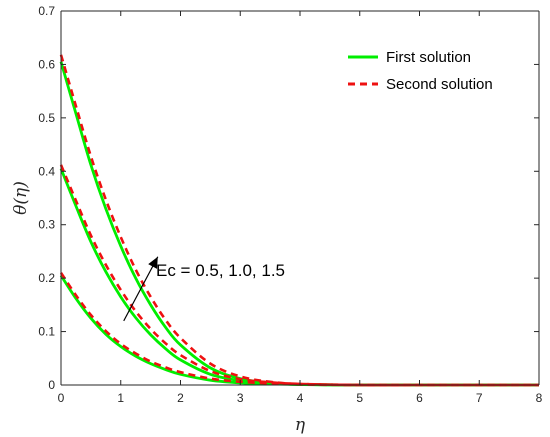 The image size is (550, 437). What do you see at coordinates (220, 270) in the screenshot?
I see `annotation-label: Ec = 0.5, 1.0, 1.5` at bounding box center [220, 270].